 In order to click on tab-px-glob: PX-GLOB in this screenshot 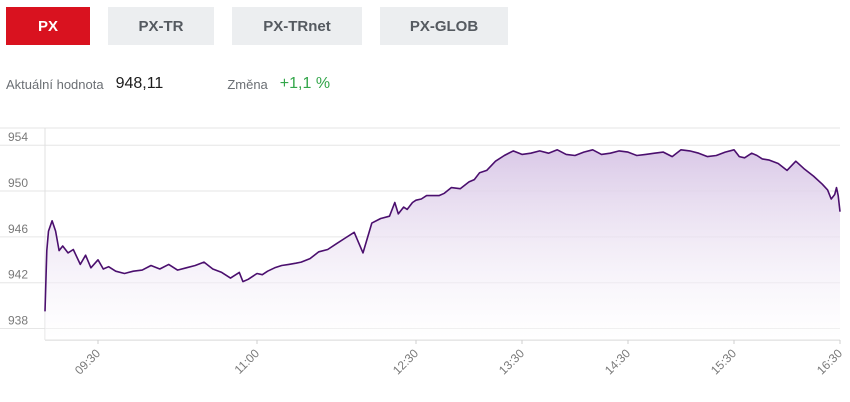, I will do `click(444, 26)`.